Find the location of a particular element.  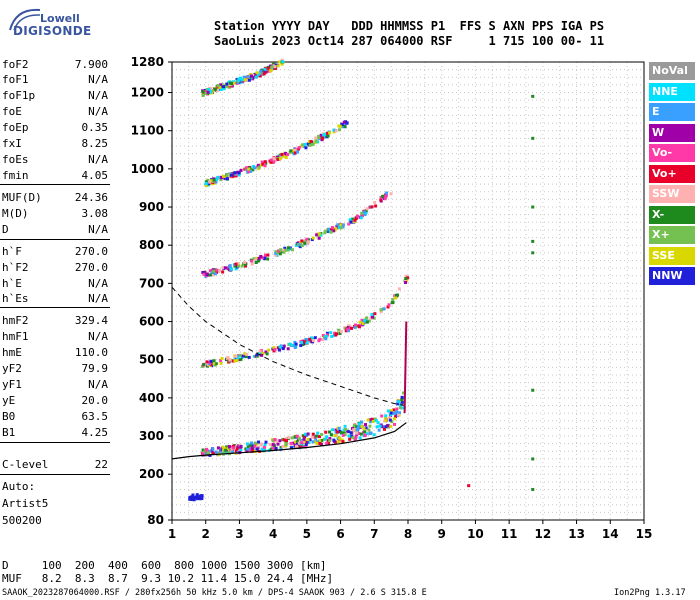

param-name: M(D) is located at coordinates (15, 213).